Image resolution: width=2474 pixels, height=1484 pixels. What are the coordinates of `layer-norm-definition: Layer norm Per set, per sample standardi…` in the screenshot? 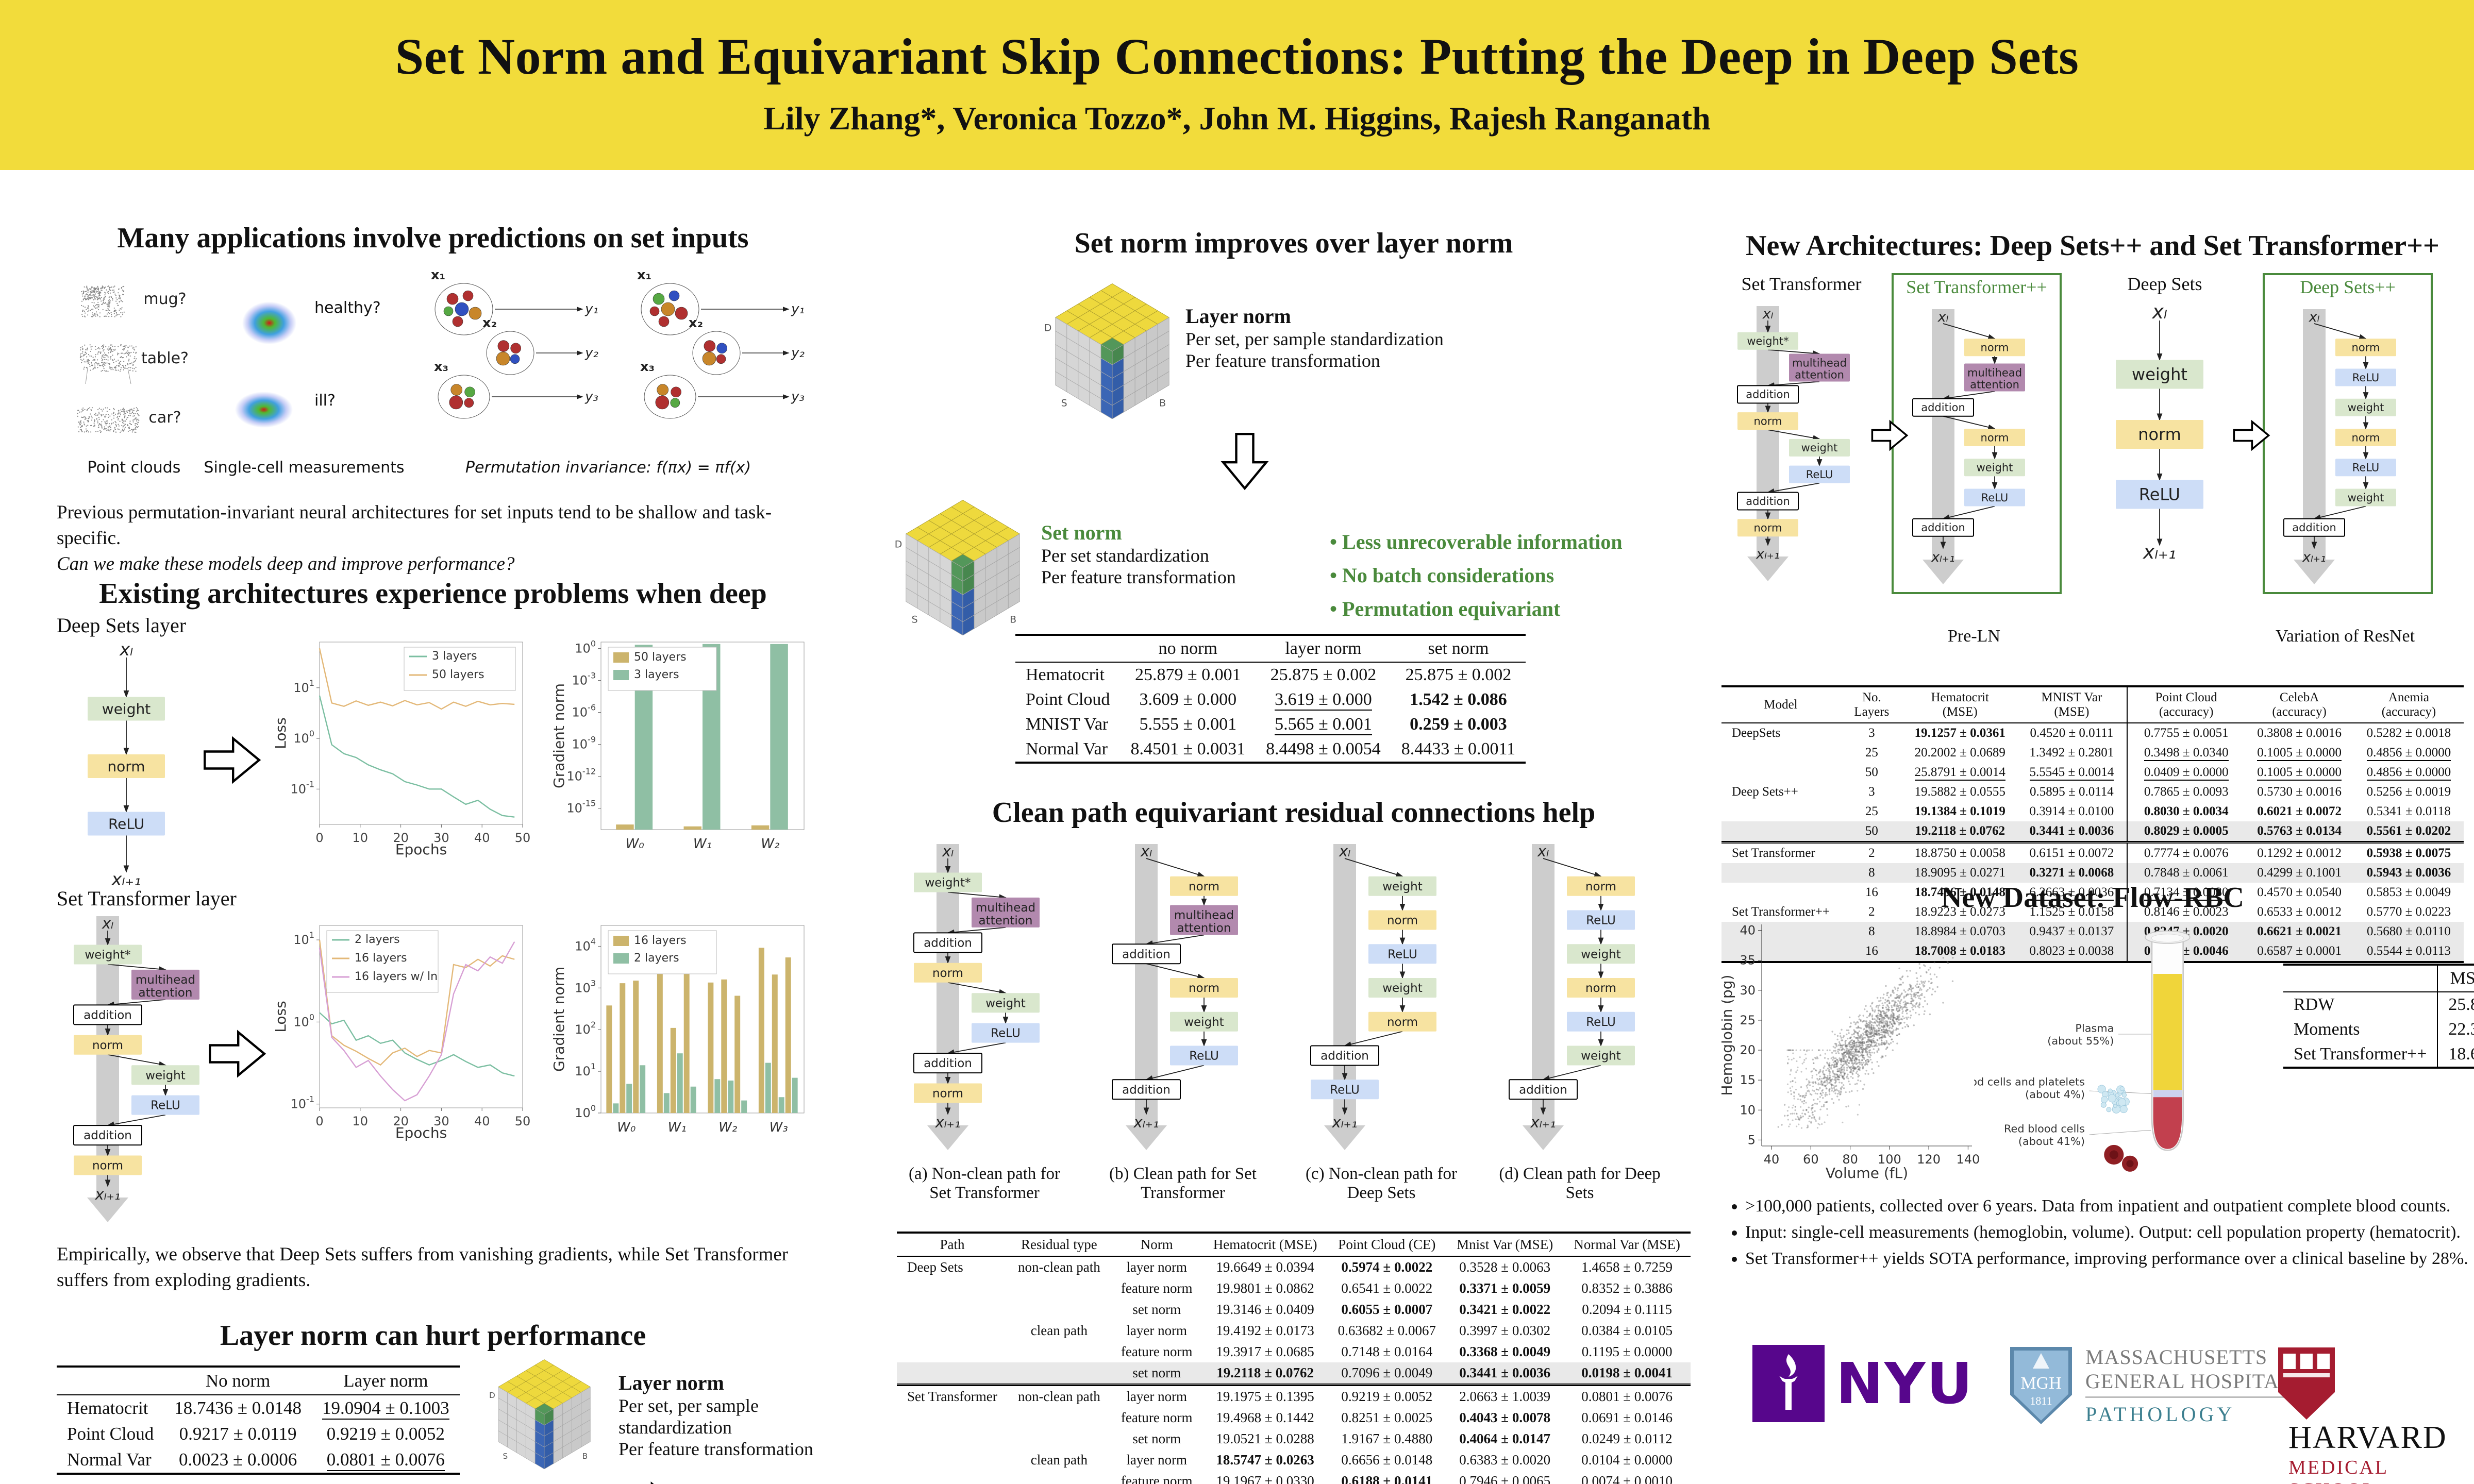 It's located at (1365, 338).